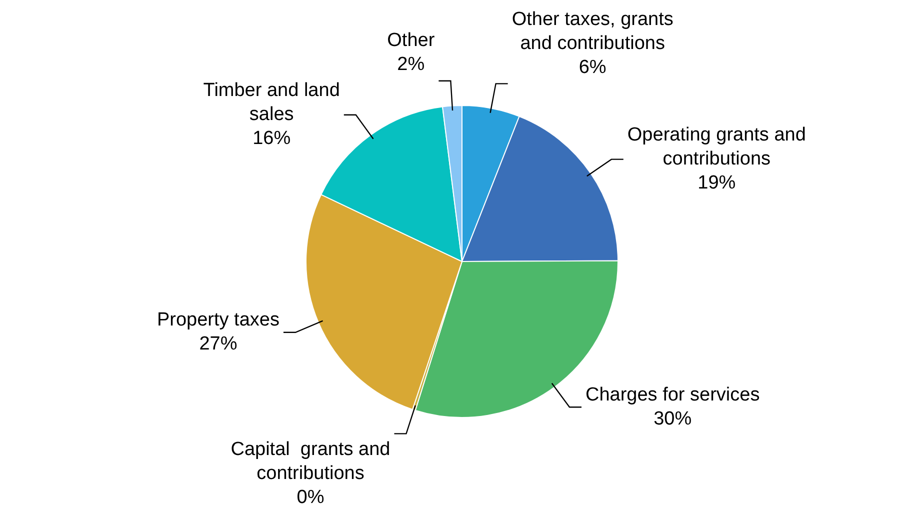 The height and width of the screenshot is (518, 924). I want to click on slice-label: Timber and land sales, so click(271, 103).